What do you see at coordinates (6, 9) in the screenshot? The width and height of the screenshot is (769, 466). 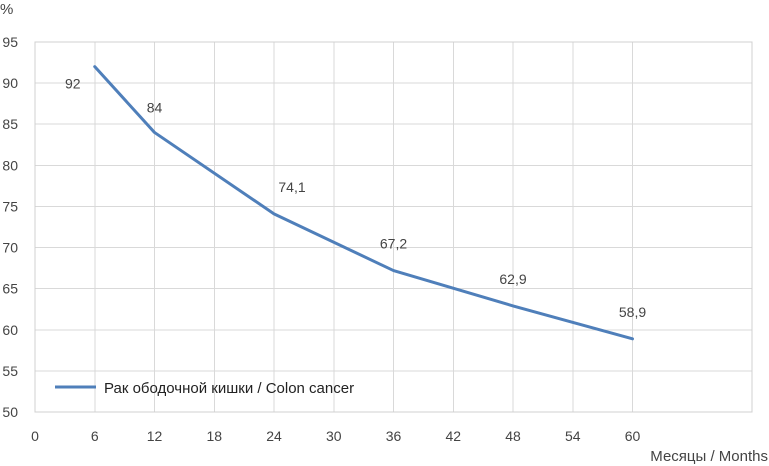 I see `y-axis-label: %` at bounding box center [6, 9].